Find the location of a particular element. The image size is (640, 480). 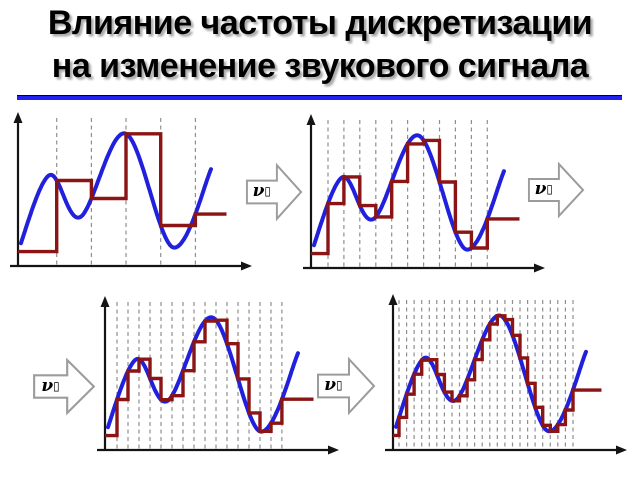

flow-arrow-4: ν▯ is located at coordinates (346, 386).